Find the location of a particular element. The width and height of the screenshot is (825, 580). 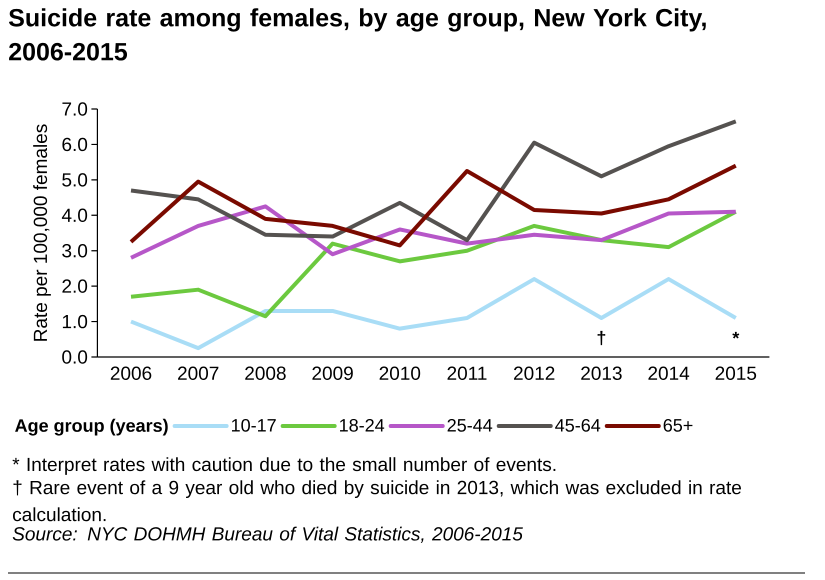

x-tick-label: 2014 is located at coordinates (669, 373).